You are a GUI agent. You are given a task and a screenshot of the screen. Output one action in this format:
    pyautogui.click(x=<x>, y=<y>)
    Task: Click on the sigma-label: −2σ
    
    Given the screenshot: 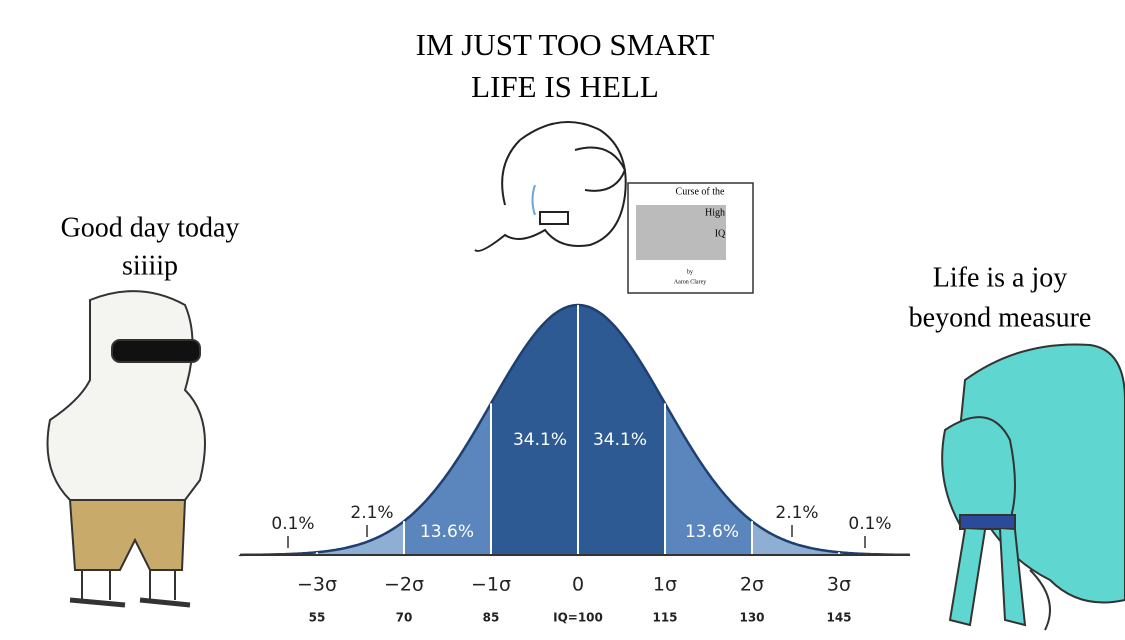 What is the action you would take?
    pyautogui.click(x=404, y=585)
    